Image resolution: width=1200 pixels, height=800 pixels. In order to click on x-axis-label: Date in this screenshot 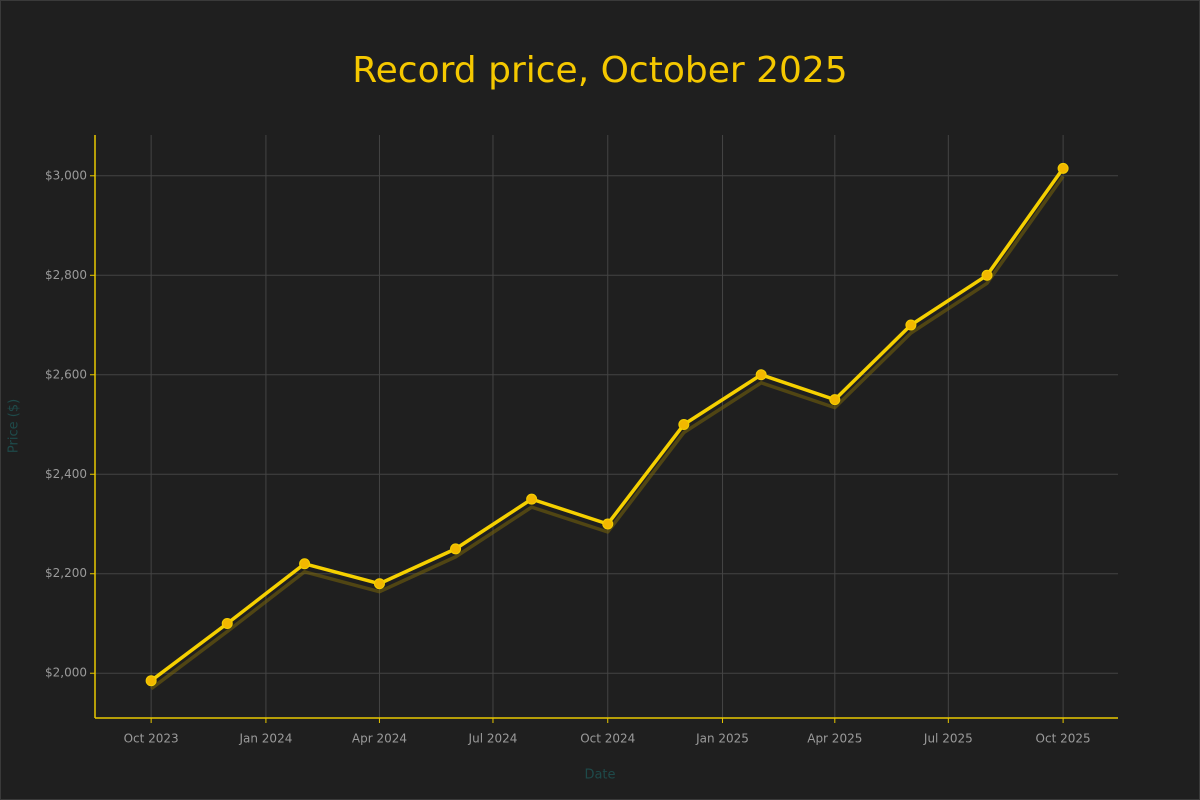, I will do `click(599, 775)`.